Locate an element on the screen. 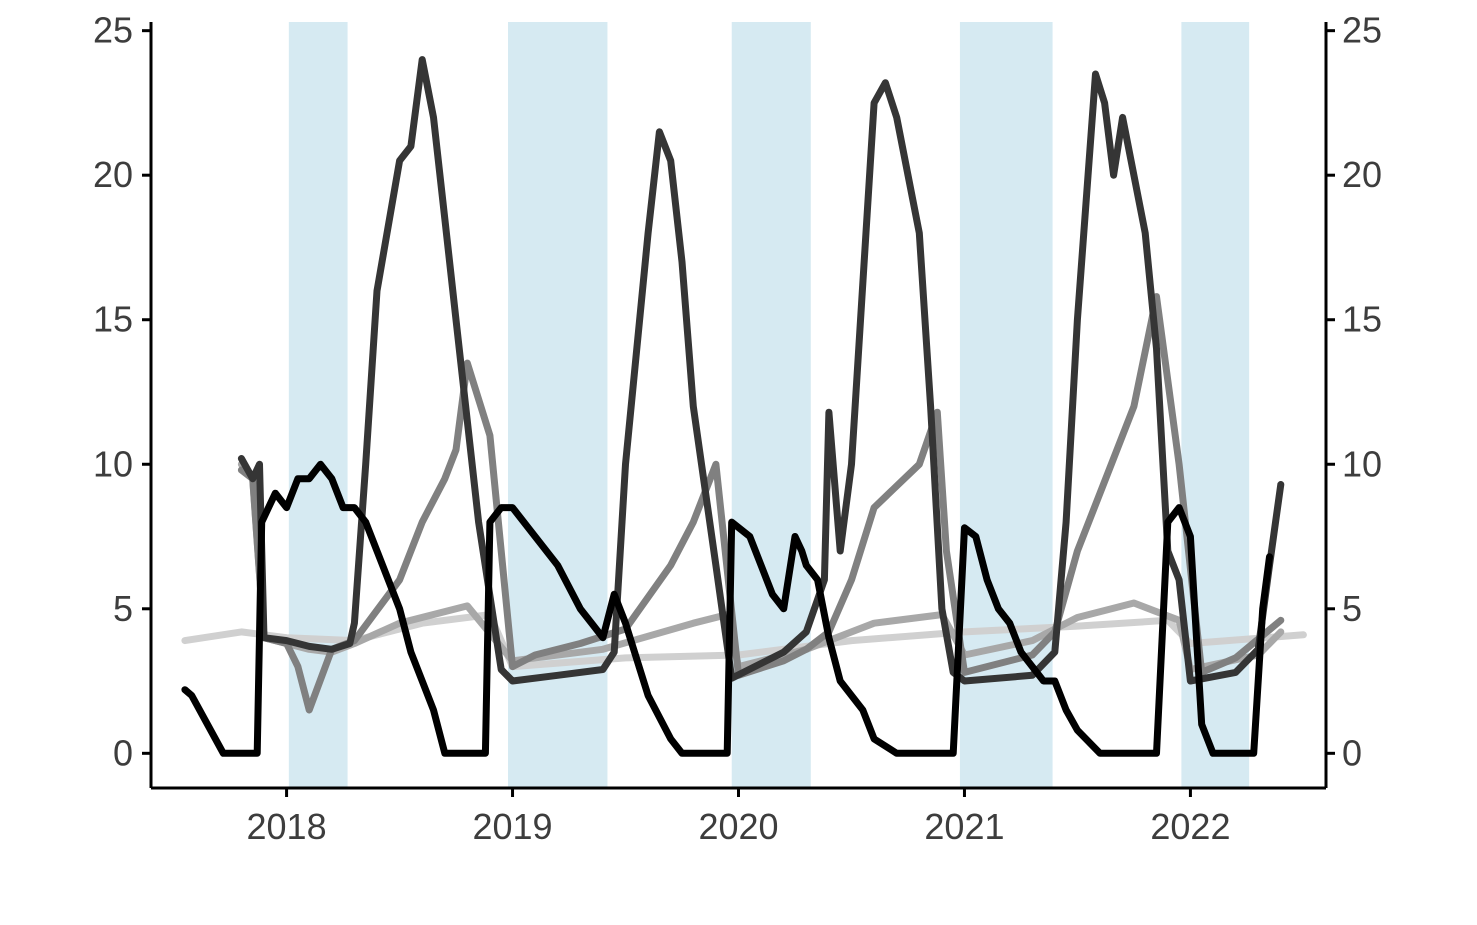  left-y-tick-label-10: 10 is located at coordinates (113, 463).